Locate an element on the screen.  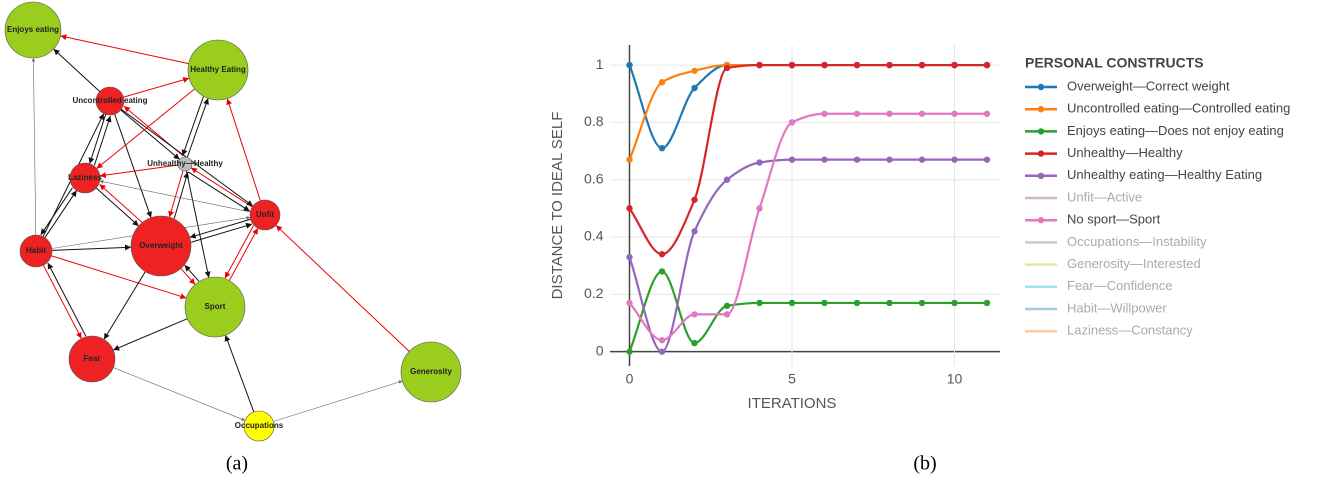
node-label: Occupations is located at coordinates (259, 425).